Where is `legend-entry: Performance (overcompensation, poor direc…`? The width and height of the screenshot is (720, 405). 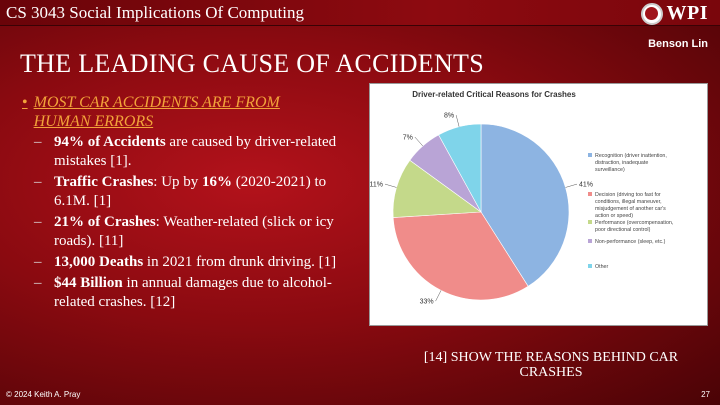
legend-entry: Performance (overcompensation, poor direc… is located at coordinates (634, 226).